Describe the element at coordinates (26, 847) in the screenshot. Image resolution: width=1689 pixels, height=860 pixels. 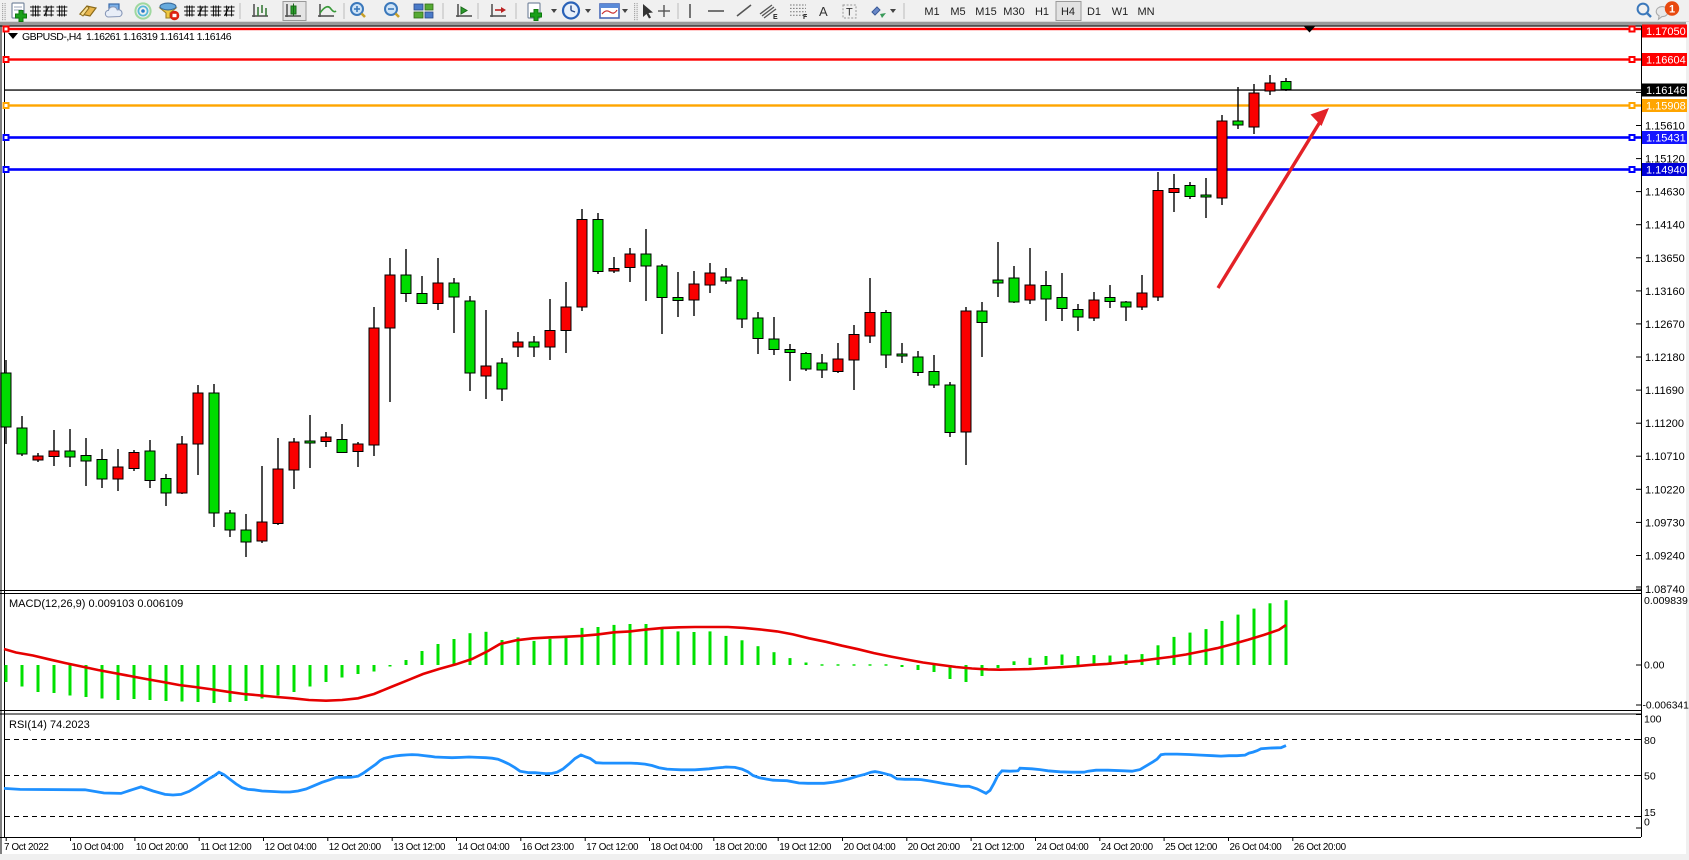
I see `svg-text: 7 Oct 2022` at that location.